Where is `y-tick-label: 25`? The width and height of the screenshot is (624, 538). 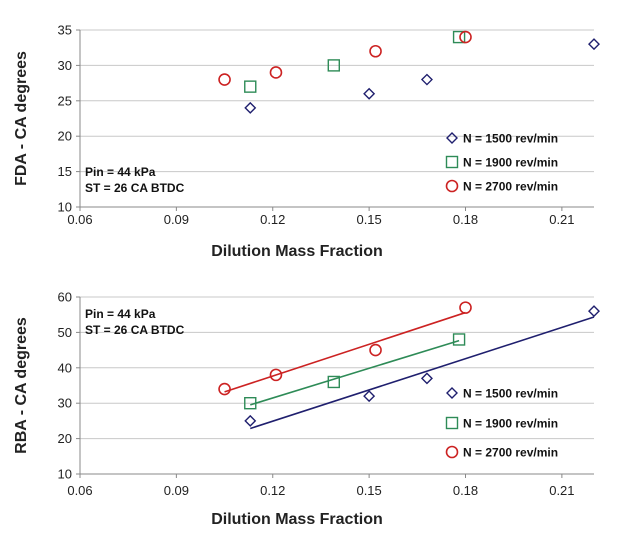 y-tick-label: 25 is located at coordinates (65, 100).